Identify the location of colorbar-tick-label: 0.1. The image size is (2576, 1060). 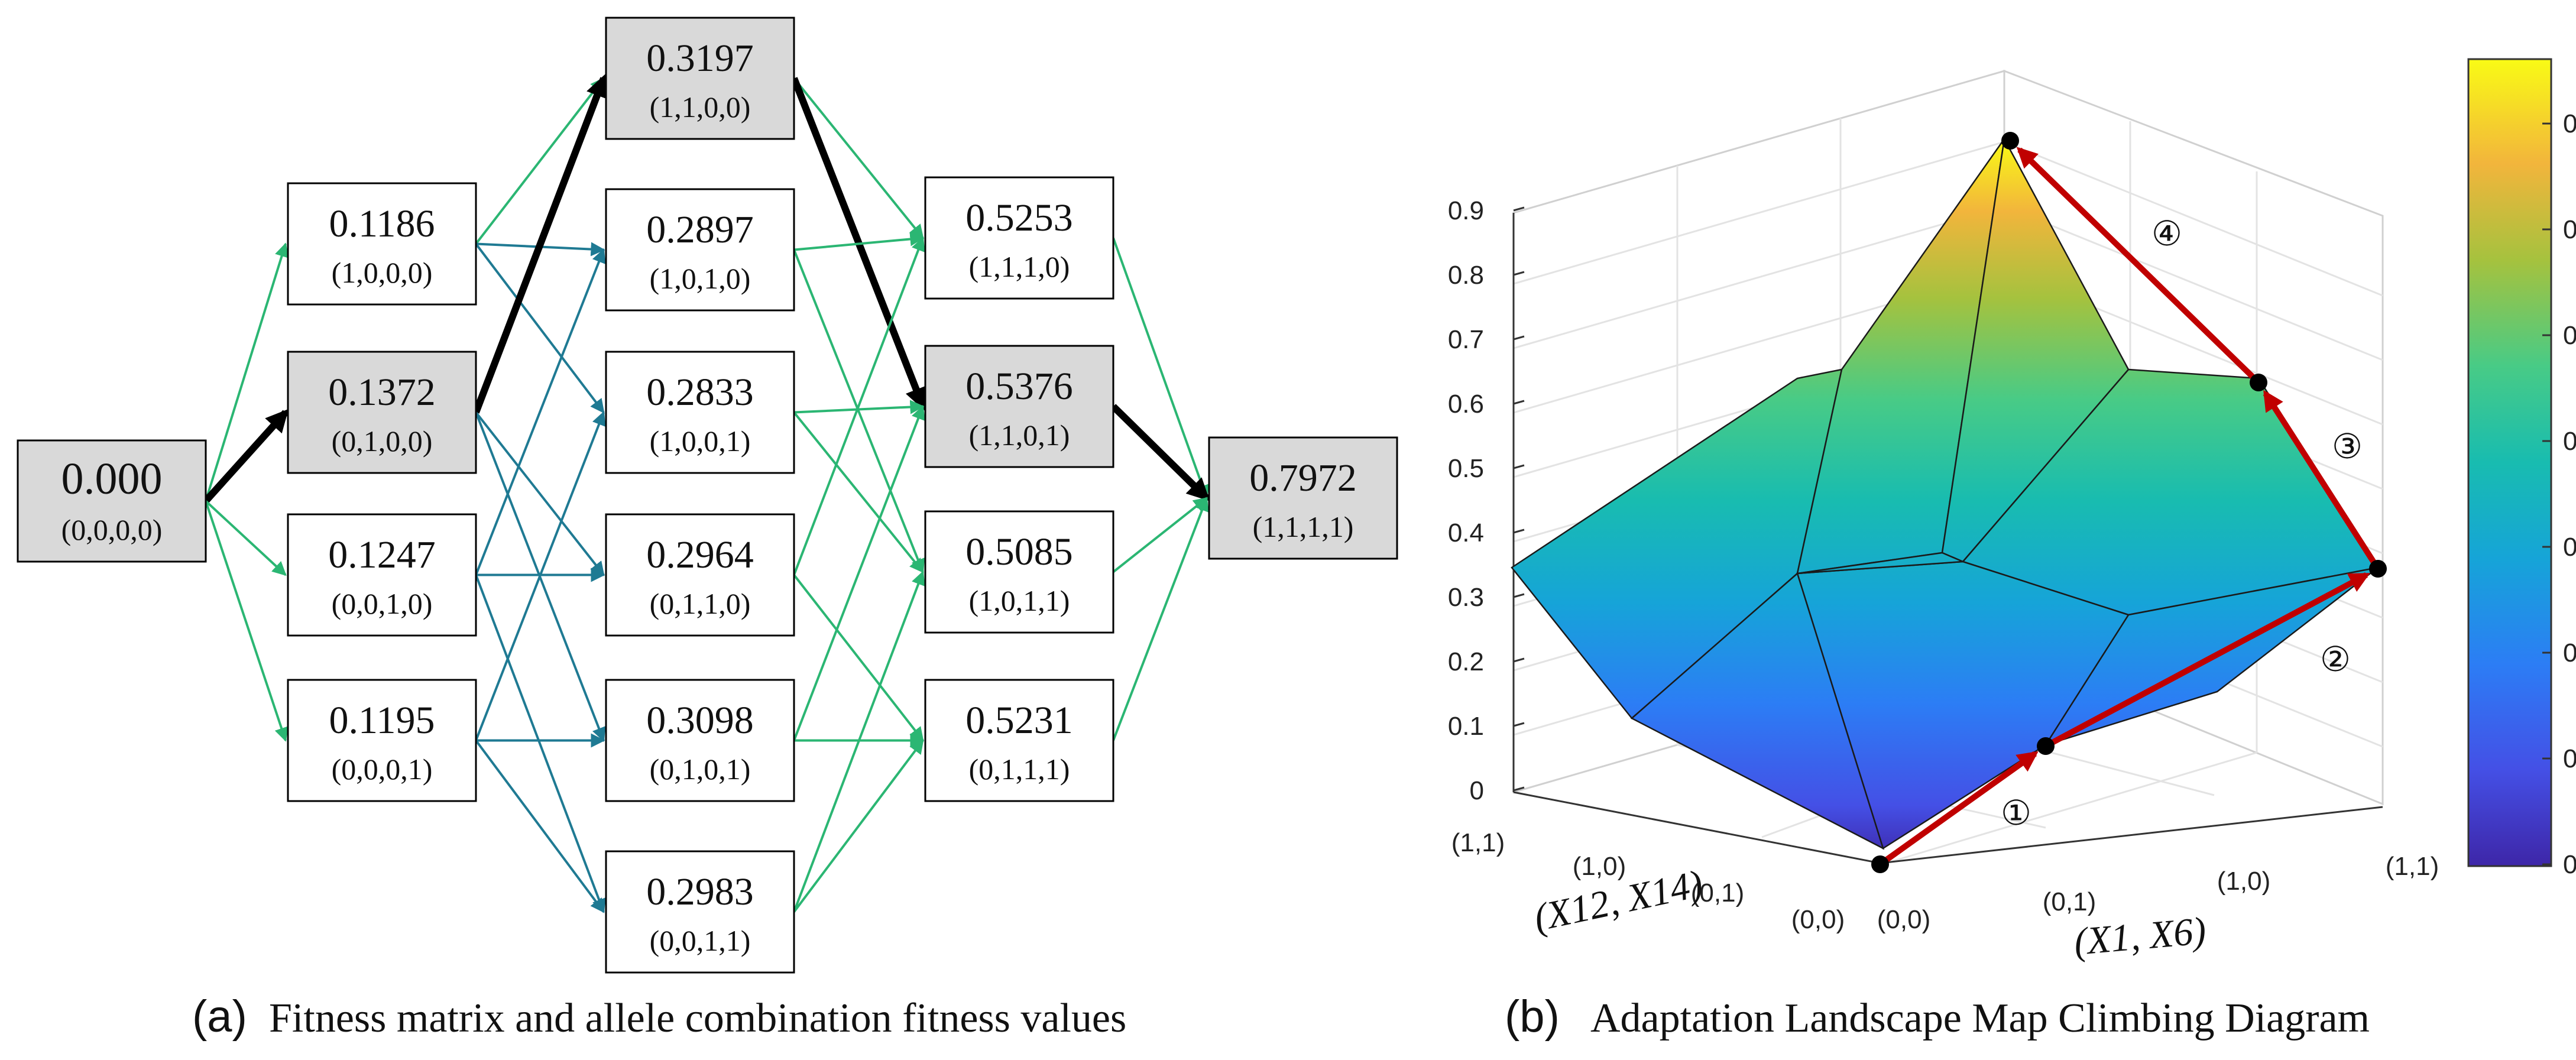
(2569, 758).